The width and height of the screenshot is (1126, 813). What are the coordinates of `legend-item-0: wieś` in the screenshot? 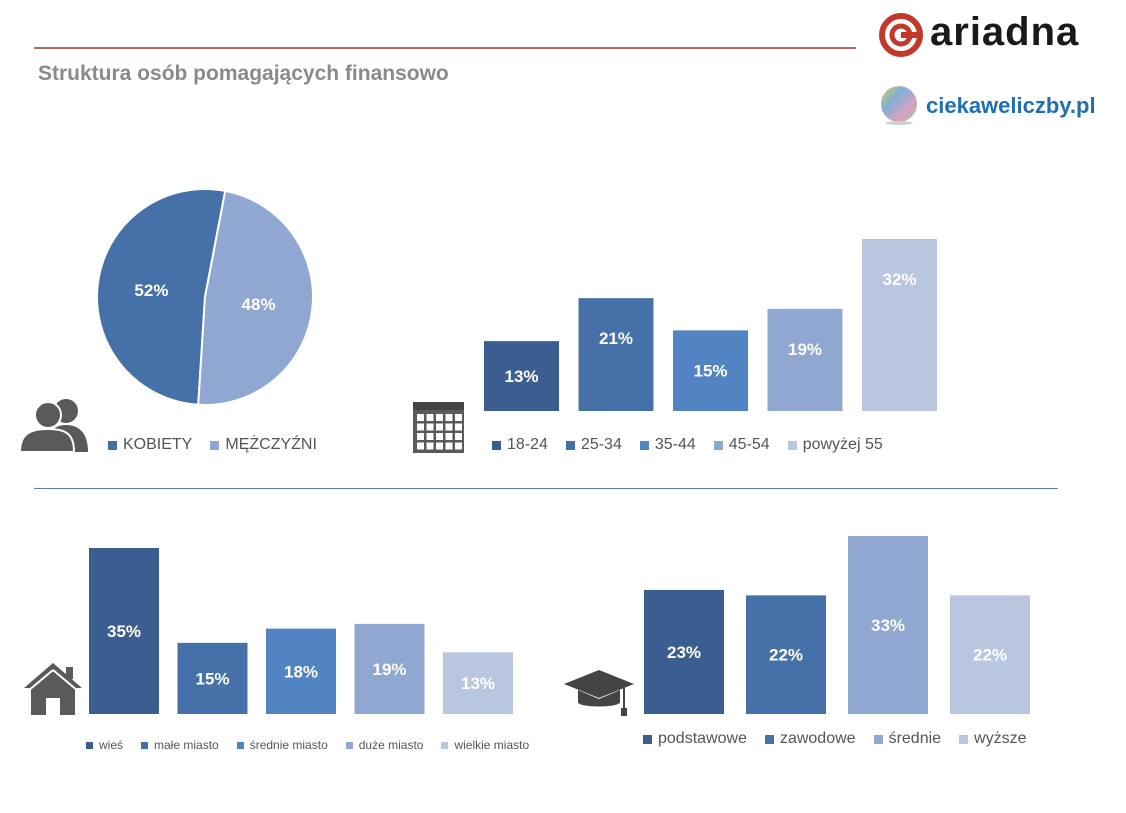 It's located at (104, 745).